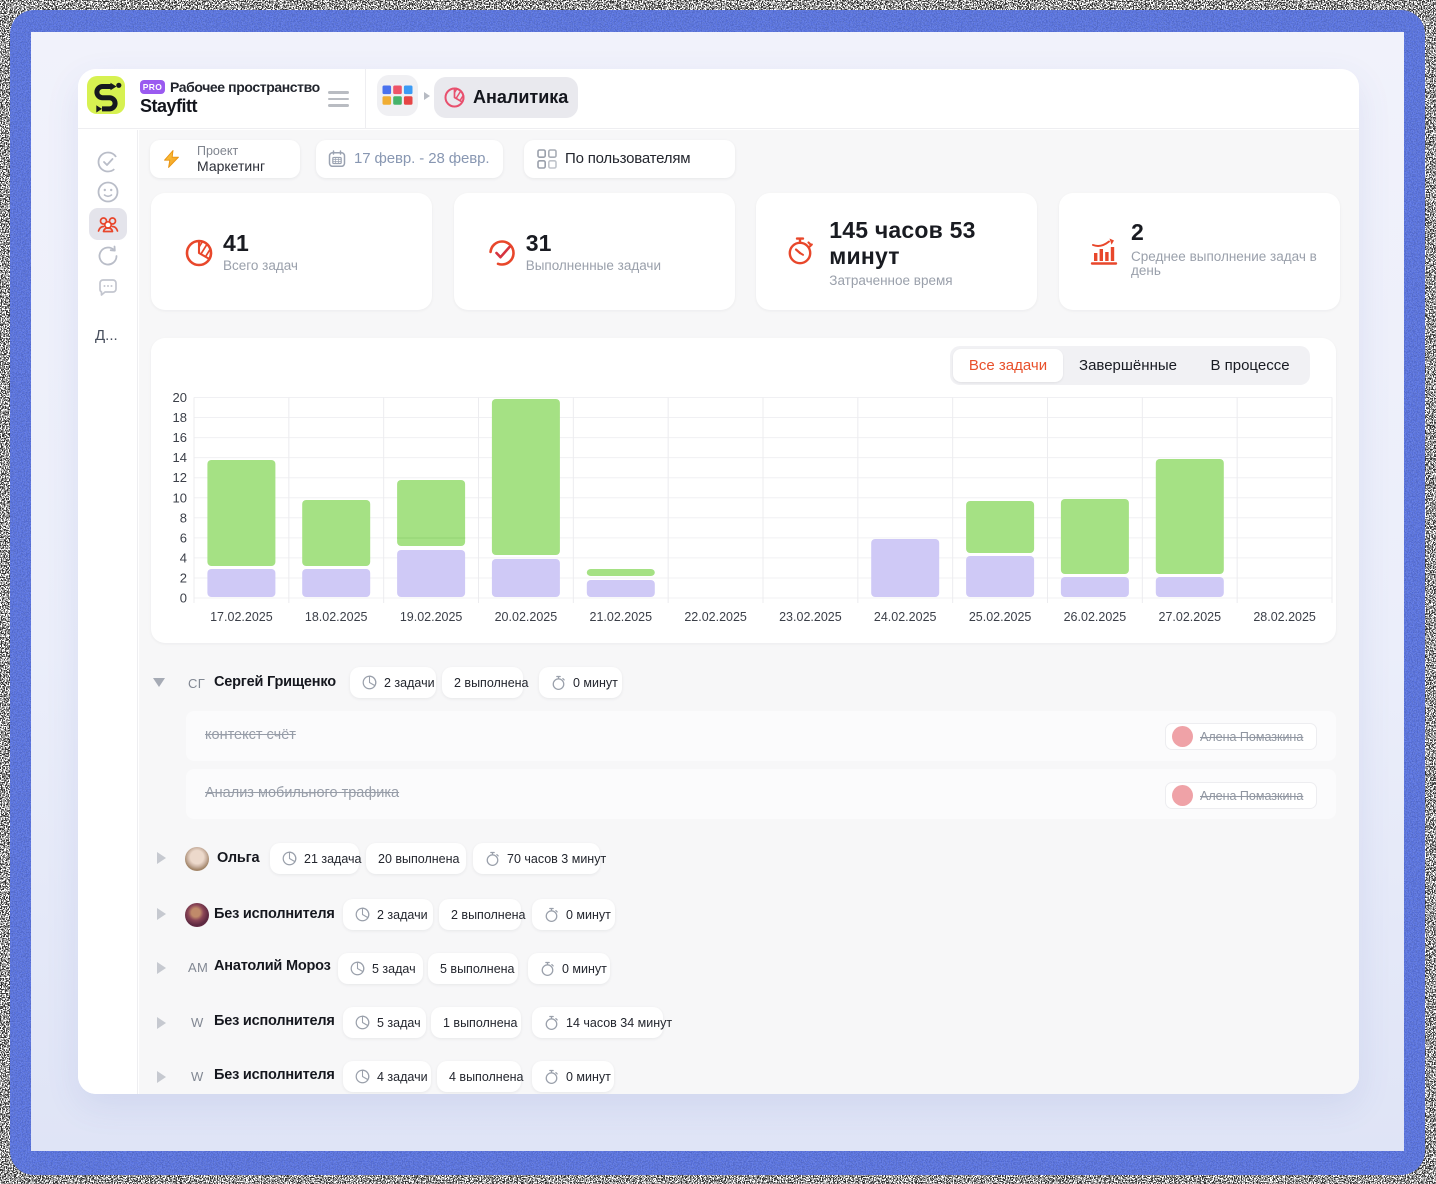  What do you see at coordinates (180, 417) in the screenshot?
I see `svg-text: 18` at bounding box center [180, 417].